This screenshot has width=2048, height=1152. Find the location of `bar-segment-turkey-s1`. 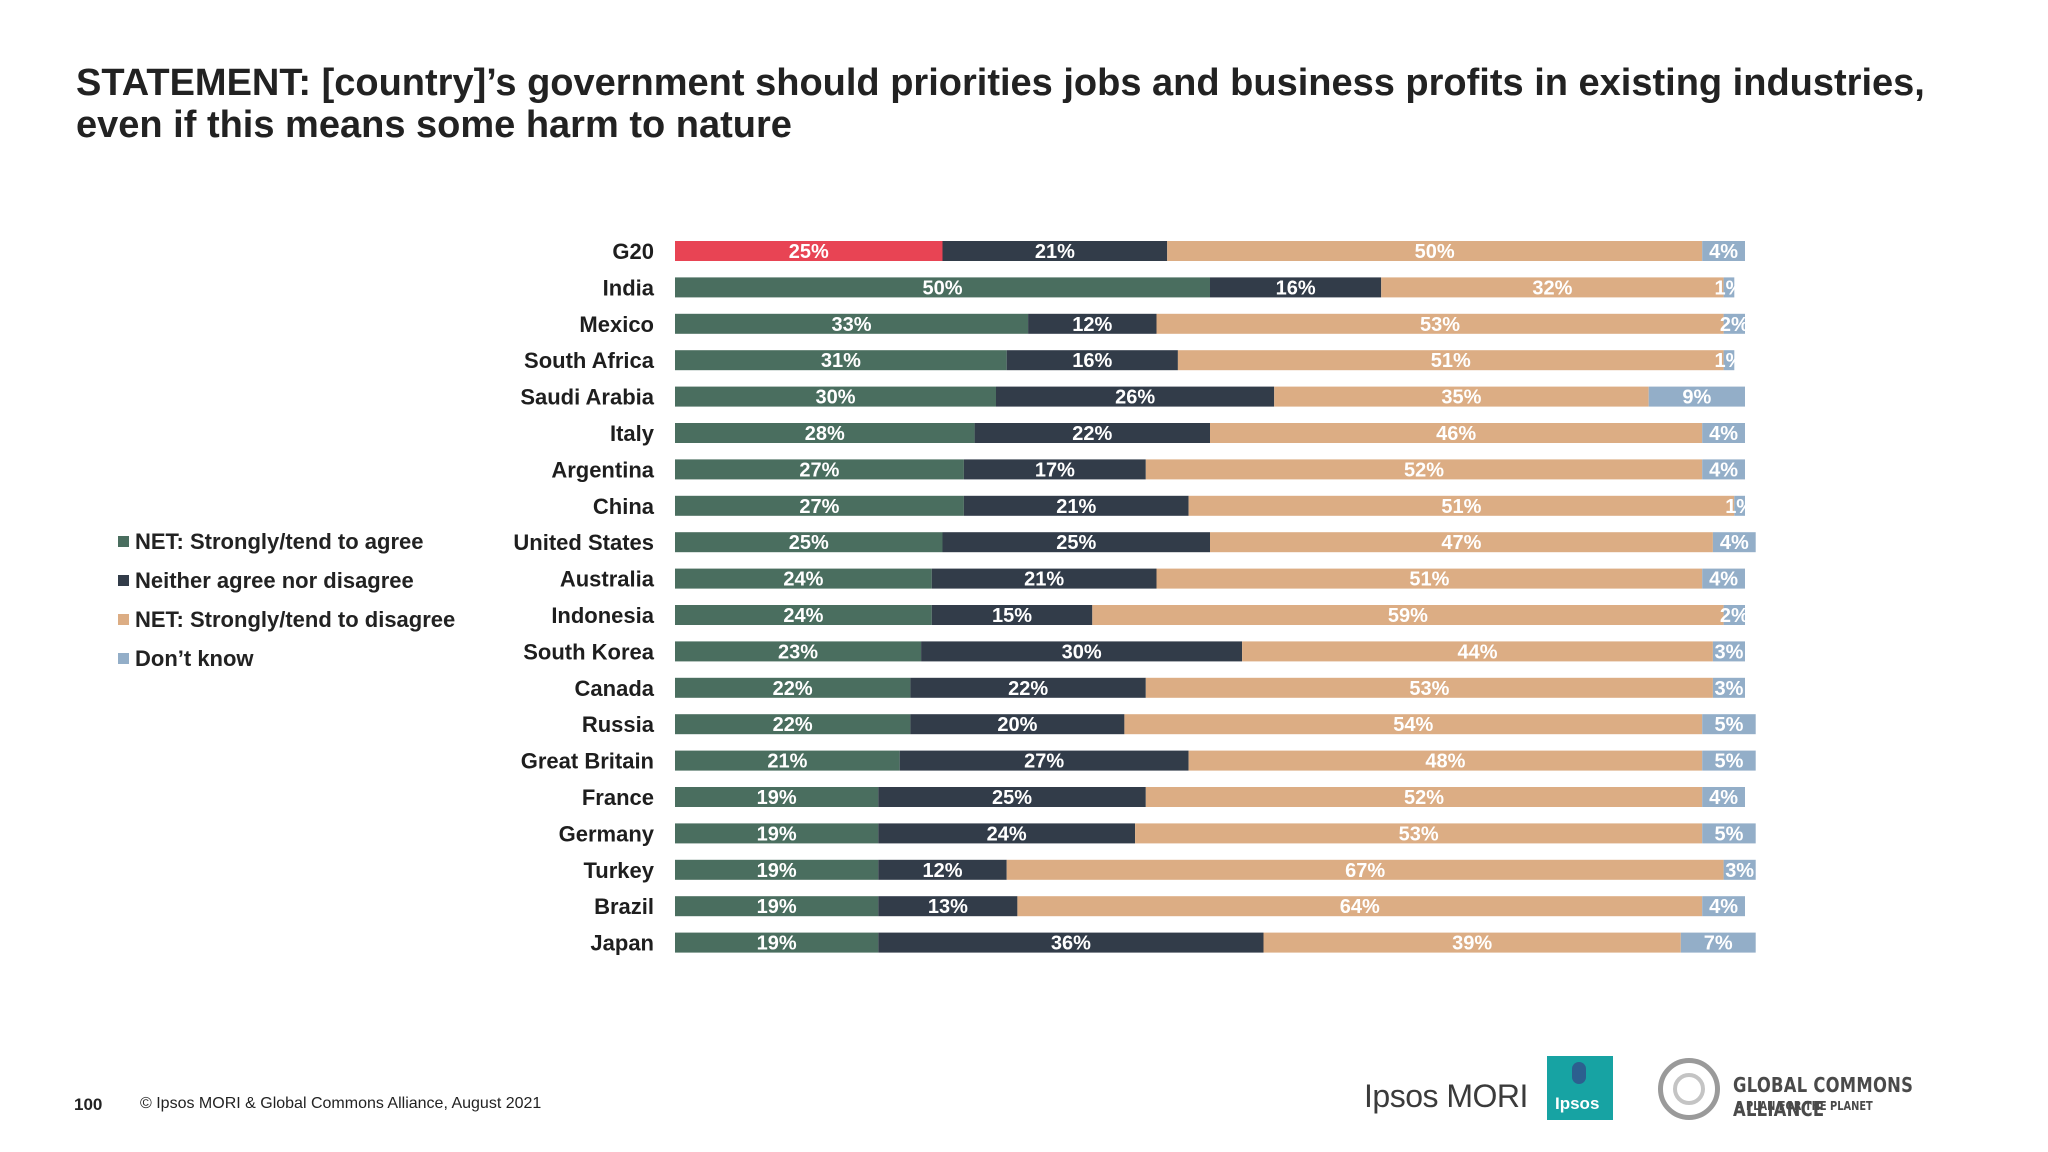

bar-segment-turkey-s1 is located at coordinates (942, 869).